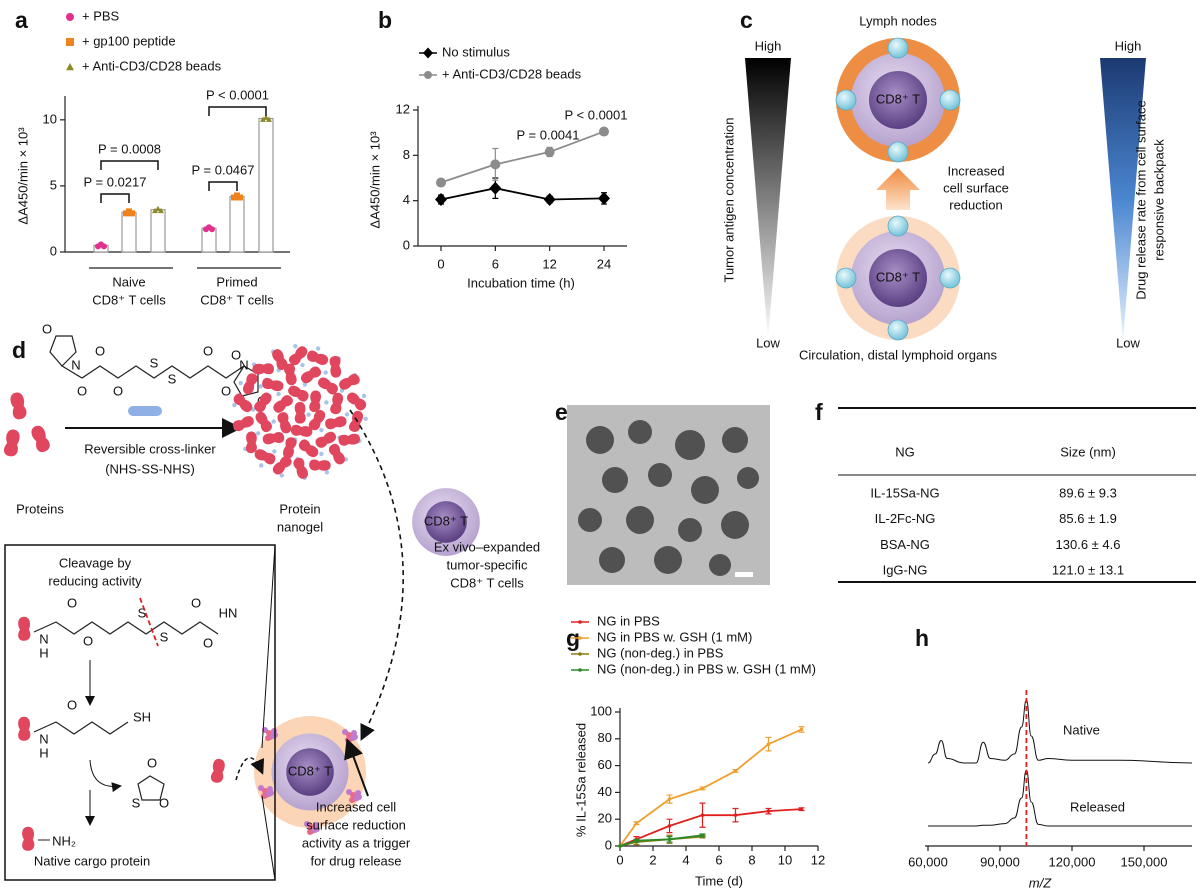  What do you see at coordinates (1128, 45) in the screenshot?
I see `scale-label: High` at bounding box center [1128, 45].